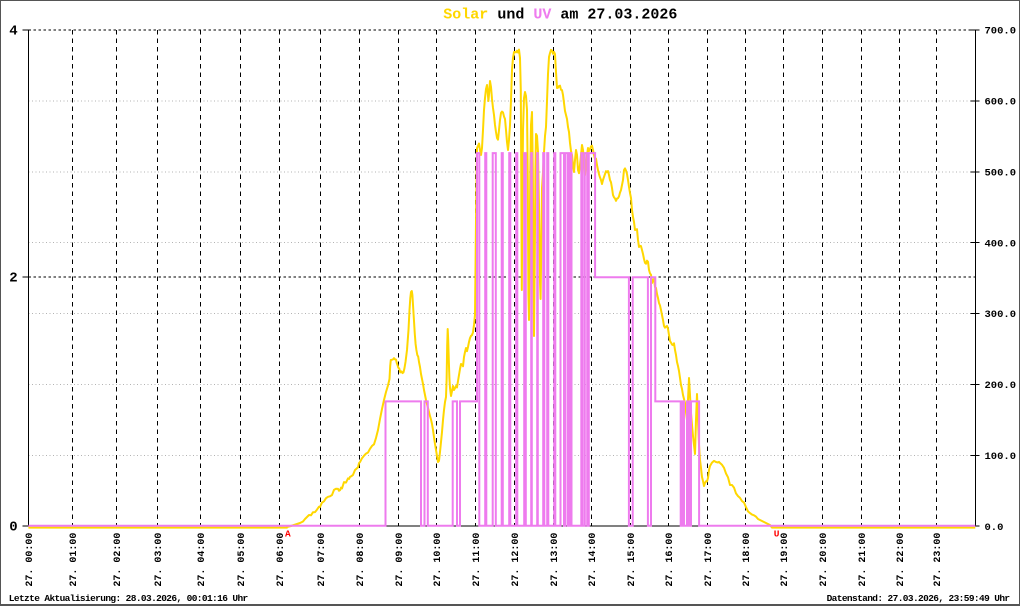  What do you see at coordinates (1001, 315) in the screenshot?
I see `svg-text: 300.0` at bounding box center [1001, 315].